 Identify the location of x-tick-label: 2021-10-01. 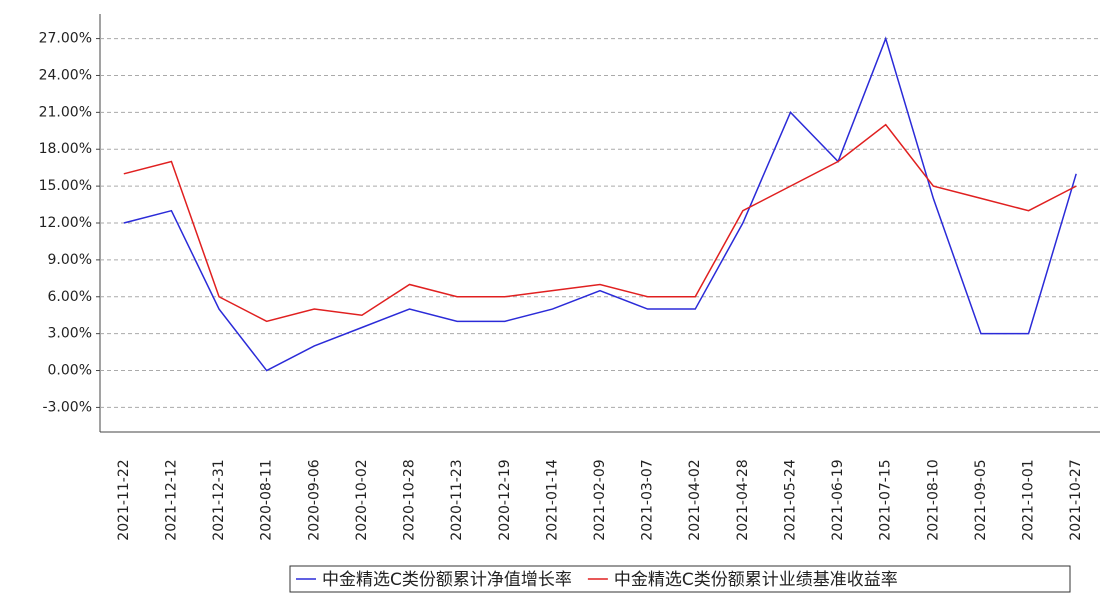
(1029, 499).